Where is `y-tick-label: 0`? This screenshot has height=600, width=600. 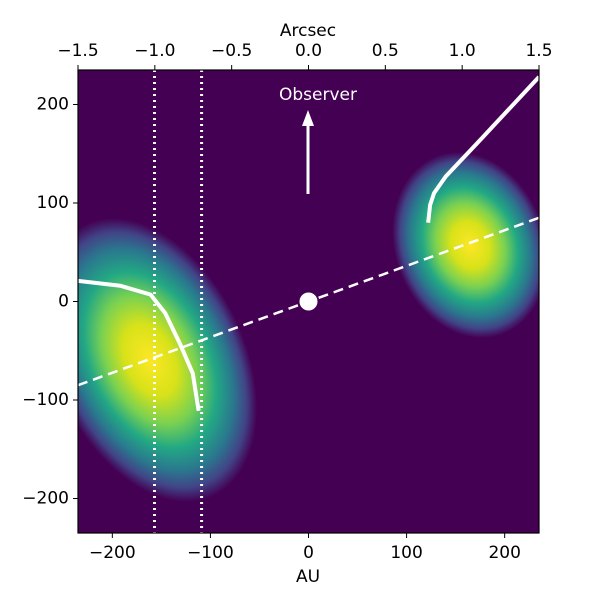
y-tick-label: 0 is located at coordinates (63, 302).